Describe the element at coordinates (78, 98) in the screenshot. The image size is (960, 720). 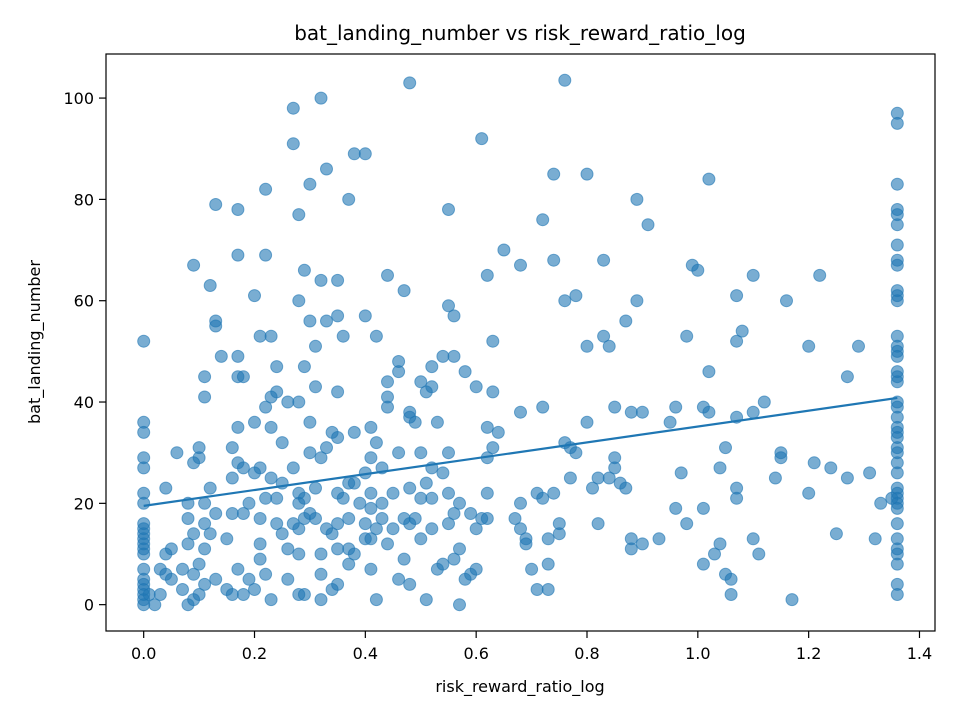
I see `y-tick-label: 100` at that location.